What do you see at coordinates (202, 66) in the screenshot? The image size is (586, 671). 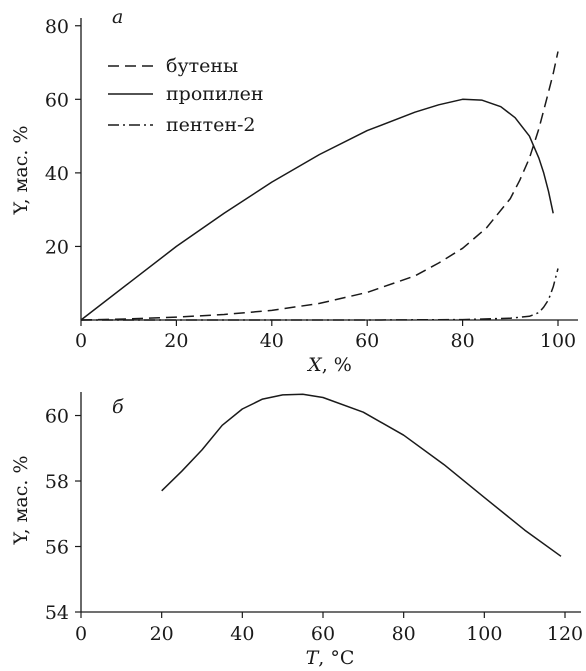 I see `legend-butenes-label: бутены` at bounding box center [202, 66].